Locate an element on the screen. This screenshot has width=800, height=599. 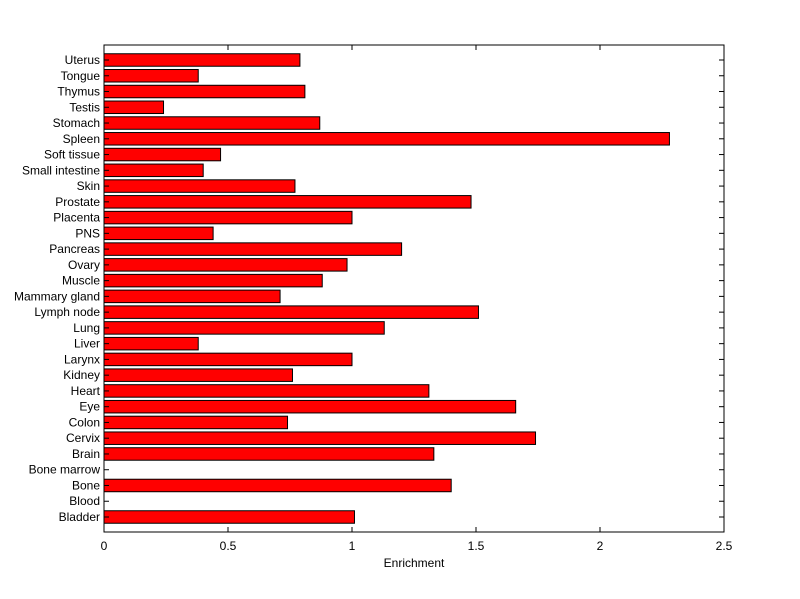
y-tick-label: Larynx is located at coordinates (82, 359).